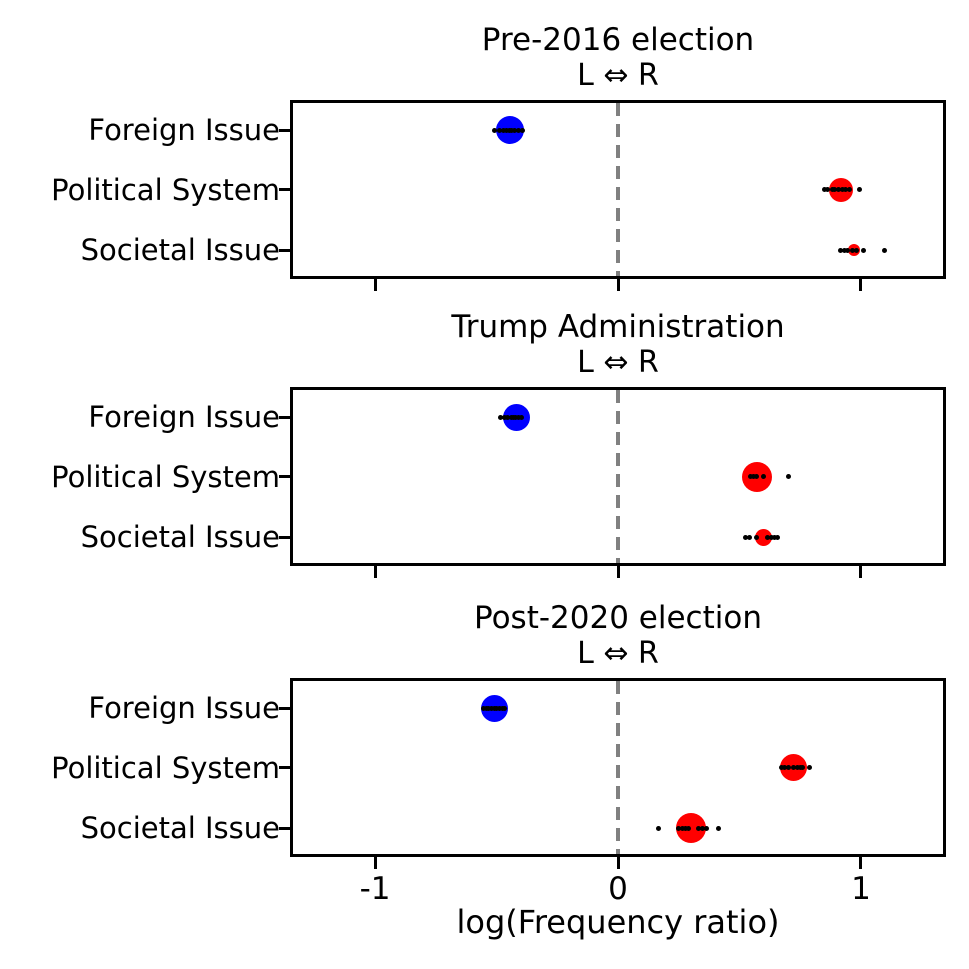 The image size is (969, 969). Describe the element at coordinates (375, 889) in the screenshot. I see `x-tick-label--1: -1` at that location.